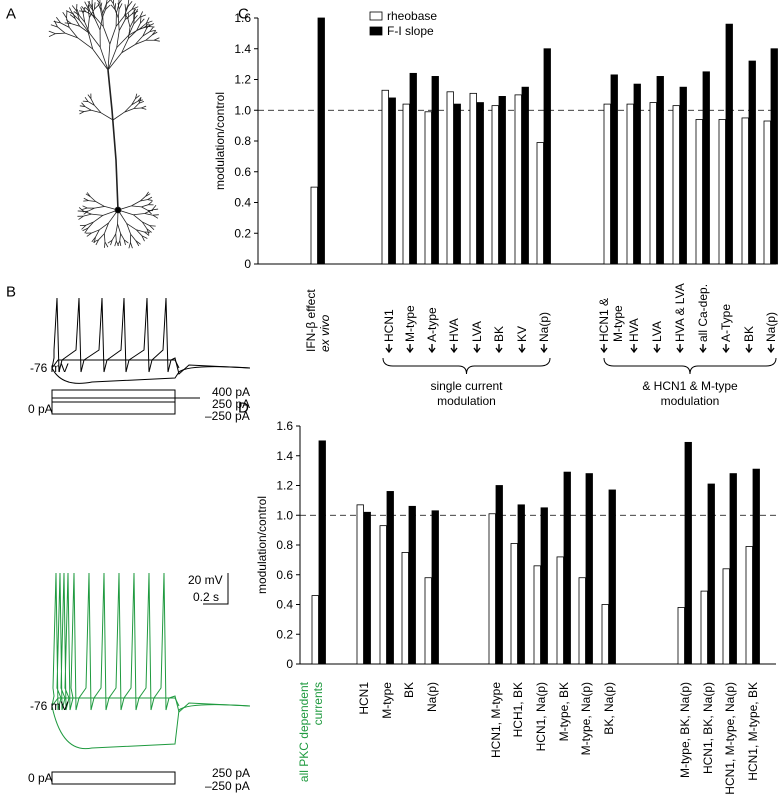 The width and height of the screenshot is (778, 795). I want to click on y-tick-label: 1.4, so click(242, 49).